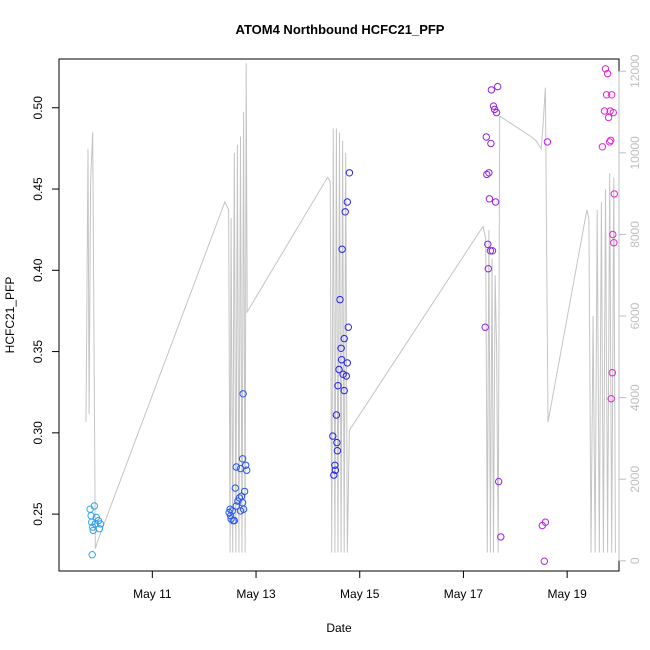 This screenshot has width=650, height=650. Describe the element at coordinates (10, 315) in the screenshot. I see `y-axis-label: HCFC21_PFP` at that location.